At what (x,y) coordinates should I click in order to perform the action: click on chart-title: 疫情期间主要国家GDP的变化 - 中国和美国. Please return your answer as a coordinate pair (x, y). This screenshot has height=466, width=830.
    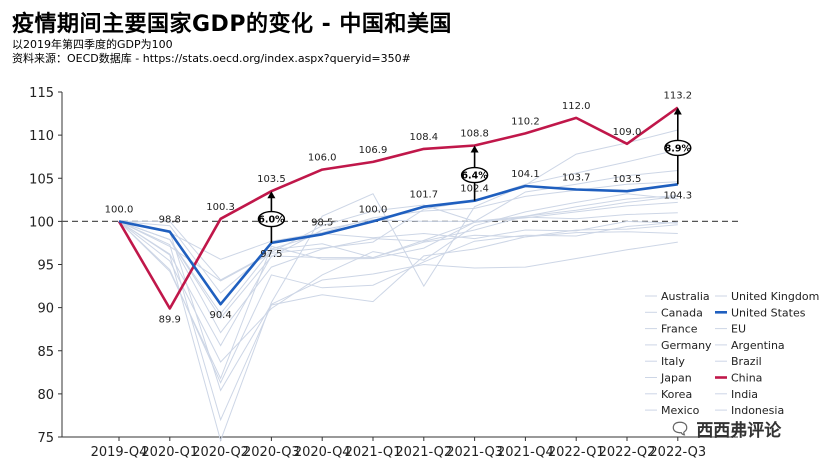
    Looking at the image, I should click on (232, 24).